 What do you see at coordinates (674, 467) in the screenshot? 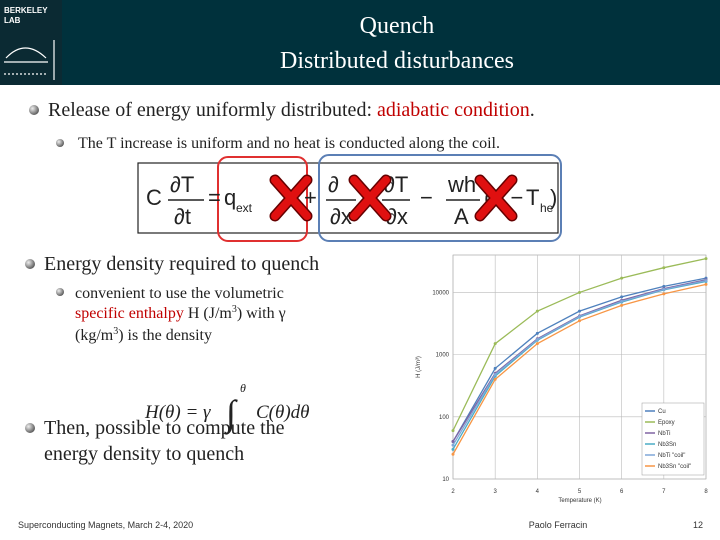
I see `legend-label: Nb3Sn "coil"` at bounding box center [674, 467].